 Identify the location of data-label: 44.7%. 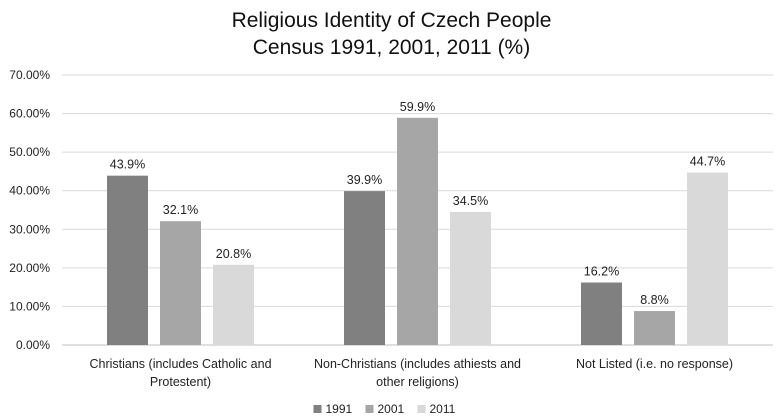
(707, 162).